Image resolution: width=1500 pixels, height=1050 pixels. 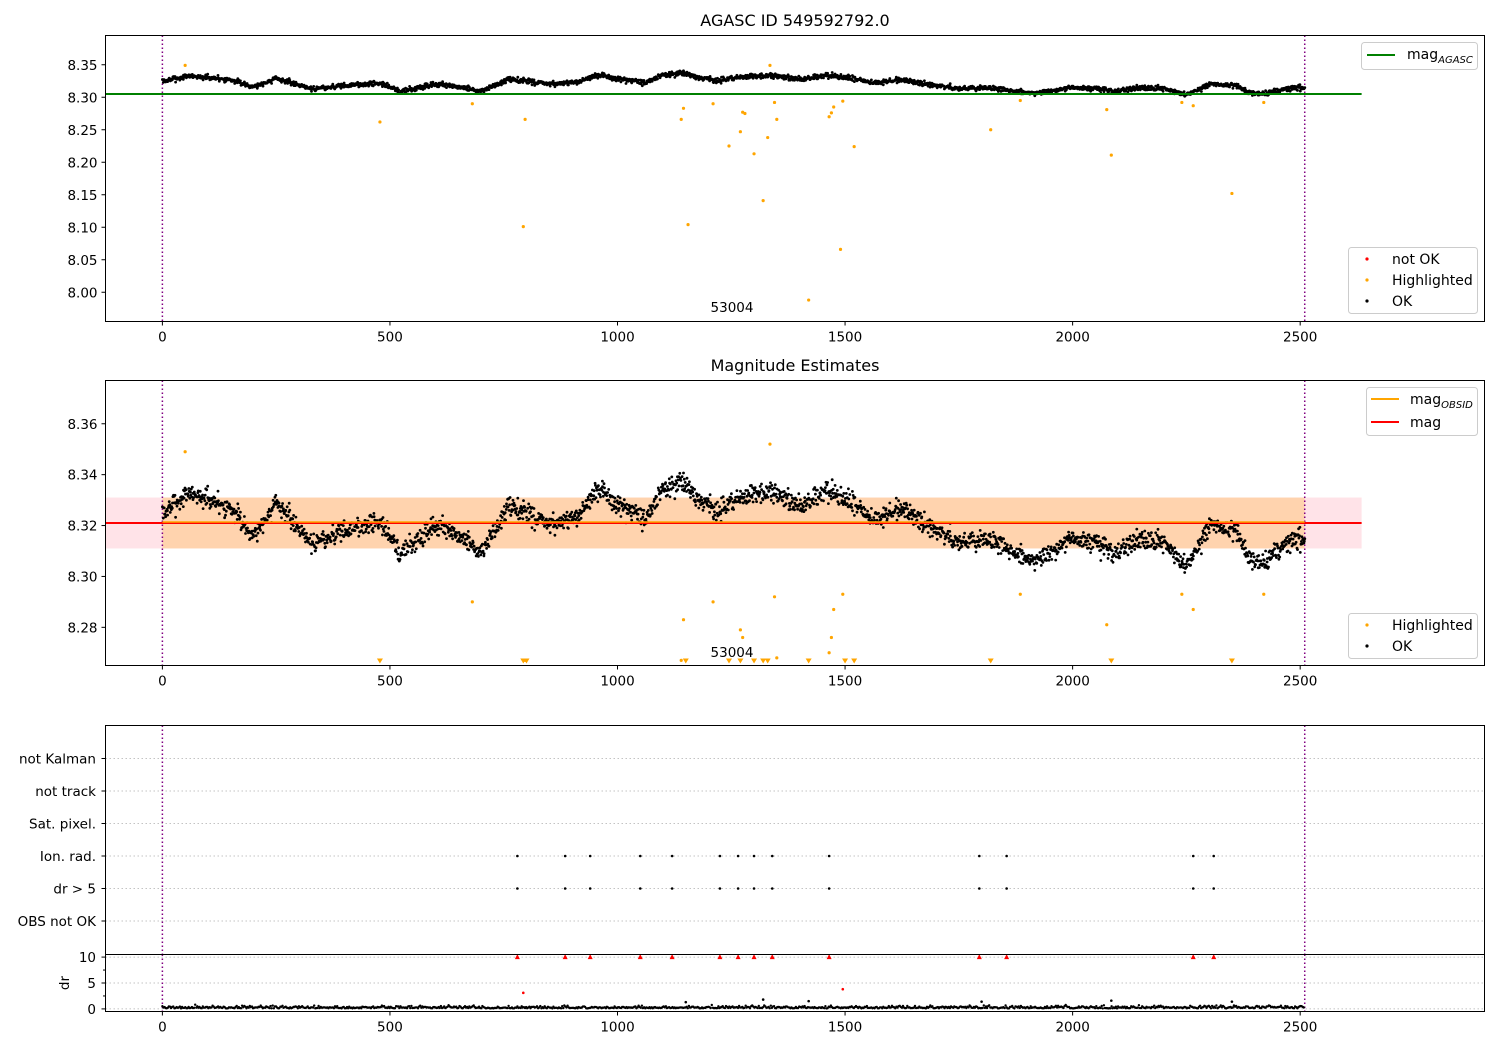 What do you see at coordinates (1432, 281) in the screenshot?
I see `legend-highlighted-label: Highlighted` at bounding box center [1432, 281].